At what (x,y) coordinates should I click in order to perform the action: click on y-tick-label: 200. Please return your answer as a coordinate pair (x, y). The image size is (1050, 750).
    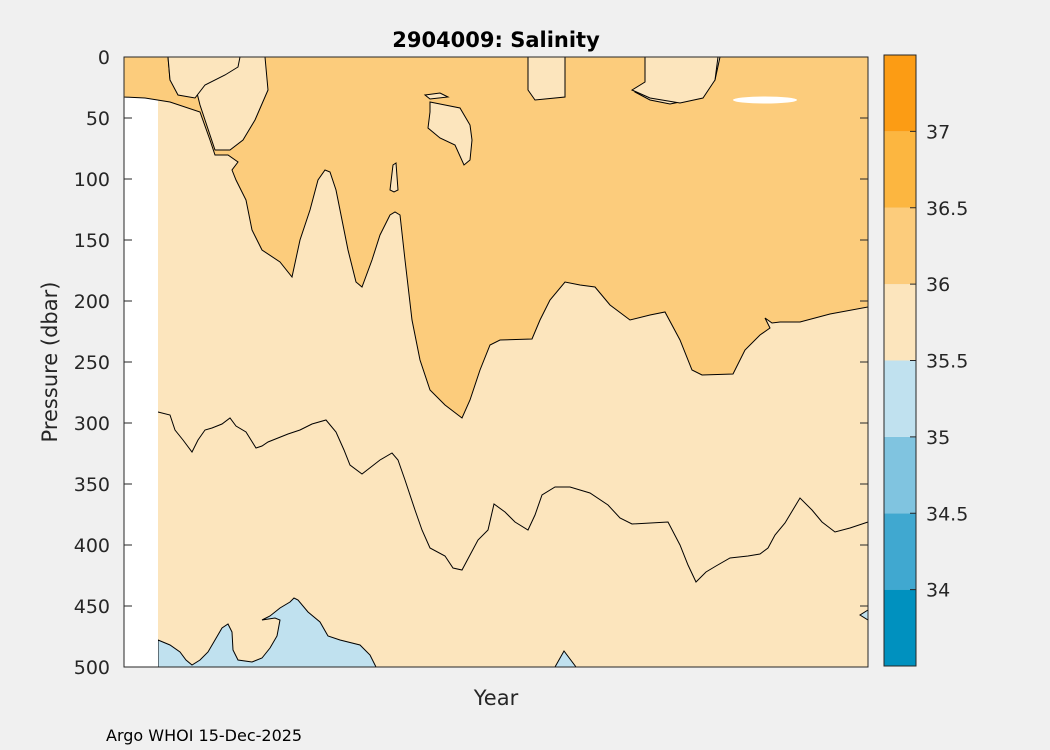
    Looking at the image, I should click on (92, 302).